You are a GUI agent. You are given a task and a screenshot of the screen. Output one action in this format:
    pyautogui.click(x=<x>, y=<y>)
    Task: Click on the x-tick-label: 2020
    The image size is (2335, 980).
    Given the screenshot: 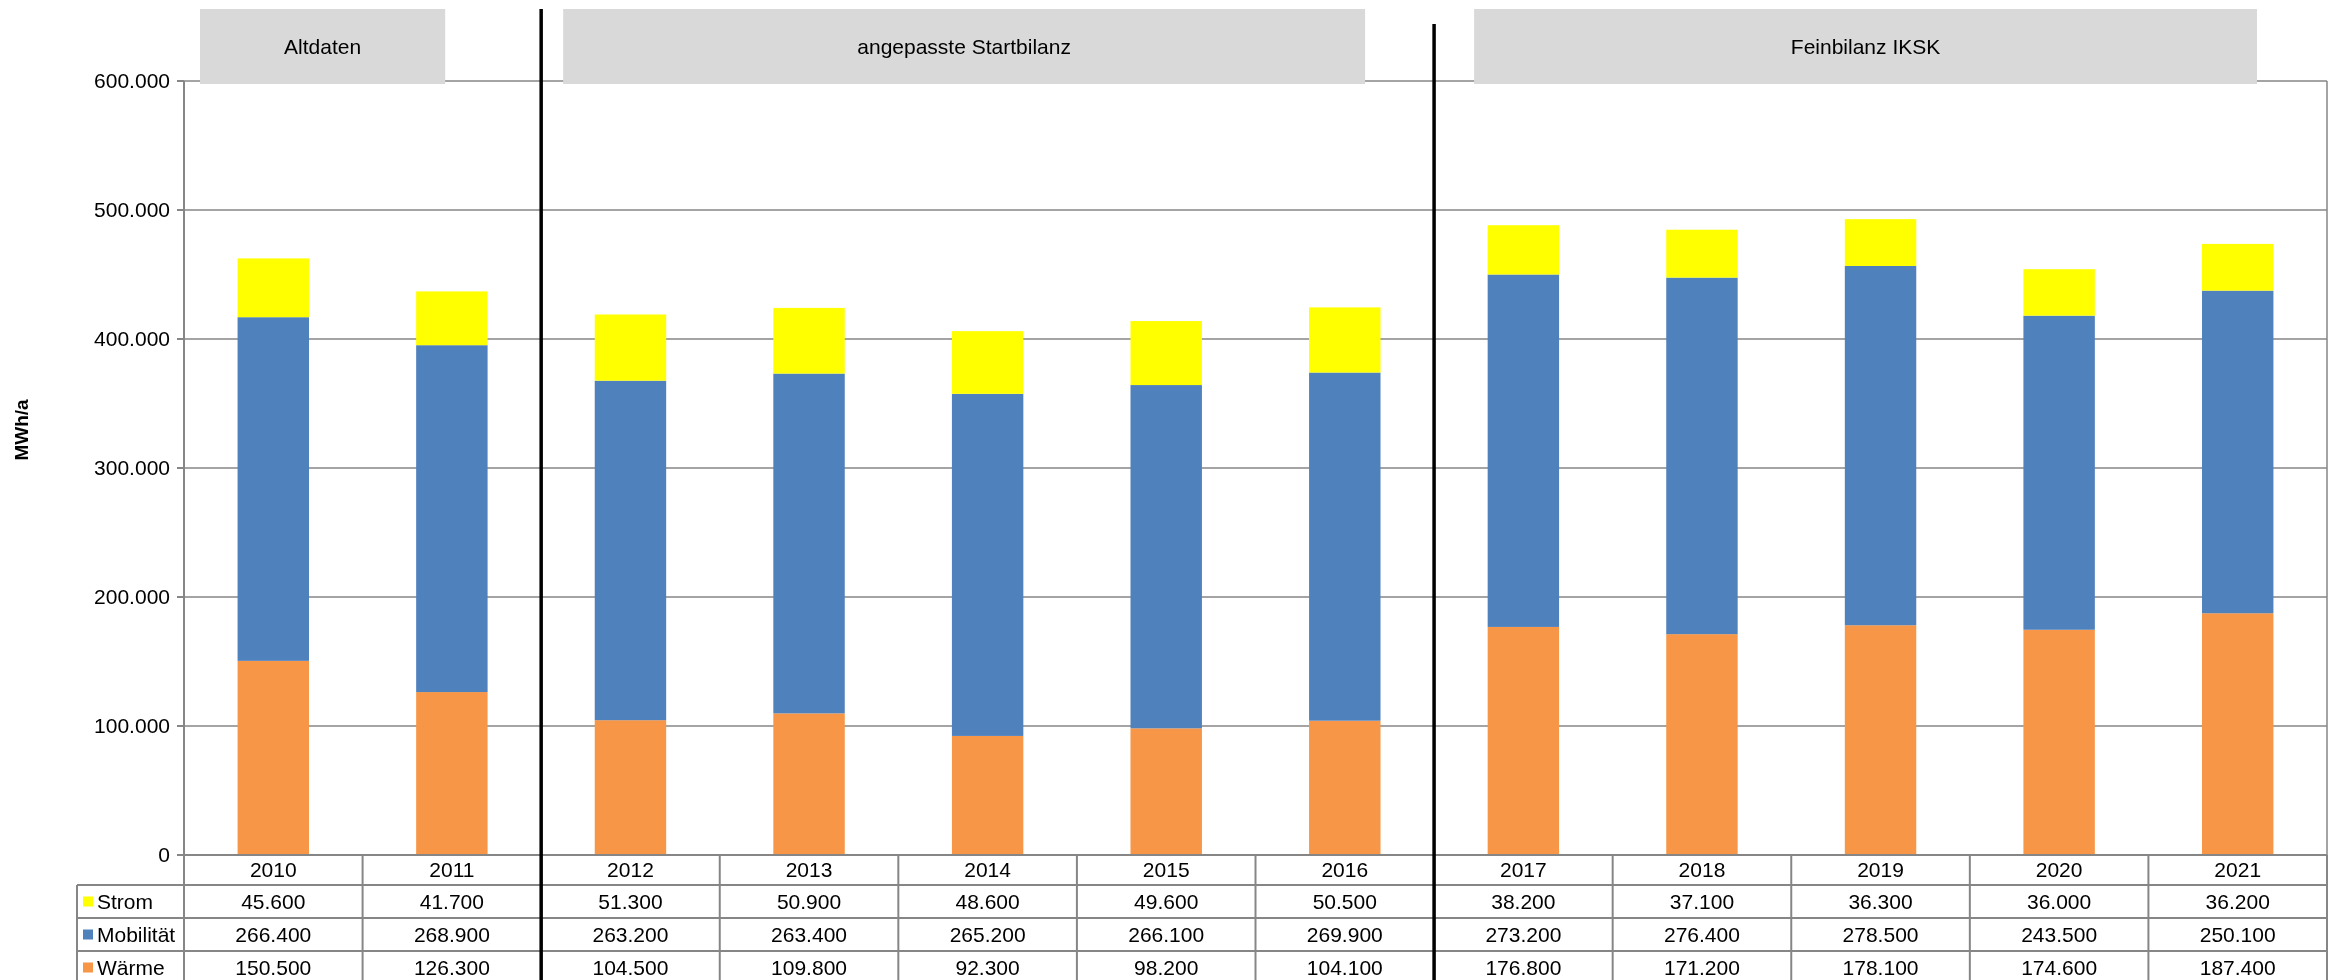 What is the action you would take?
    pyautogui.click(x=2059, y=870)
    